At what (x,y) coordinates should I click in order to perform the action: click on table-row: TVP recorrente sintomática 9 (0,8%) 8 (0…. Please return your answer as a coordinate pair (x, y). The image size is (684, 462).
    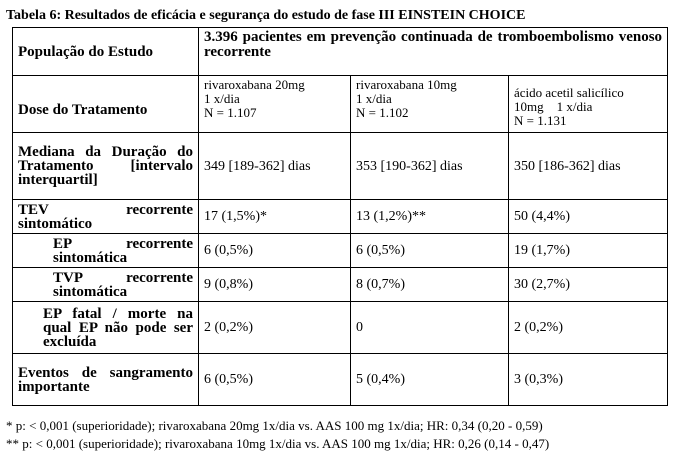
    Looking at the image, I should click on (340, 284).